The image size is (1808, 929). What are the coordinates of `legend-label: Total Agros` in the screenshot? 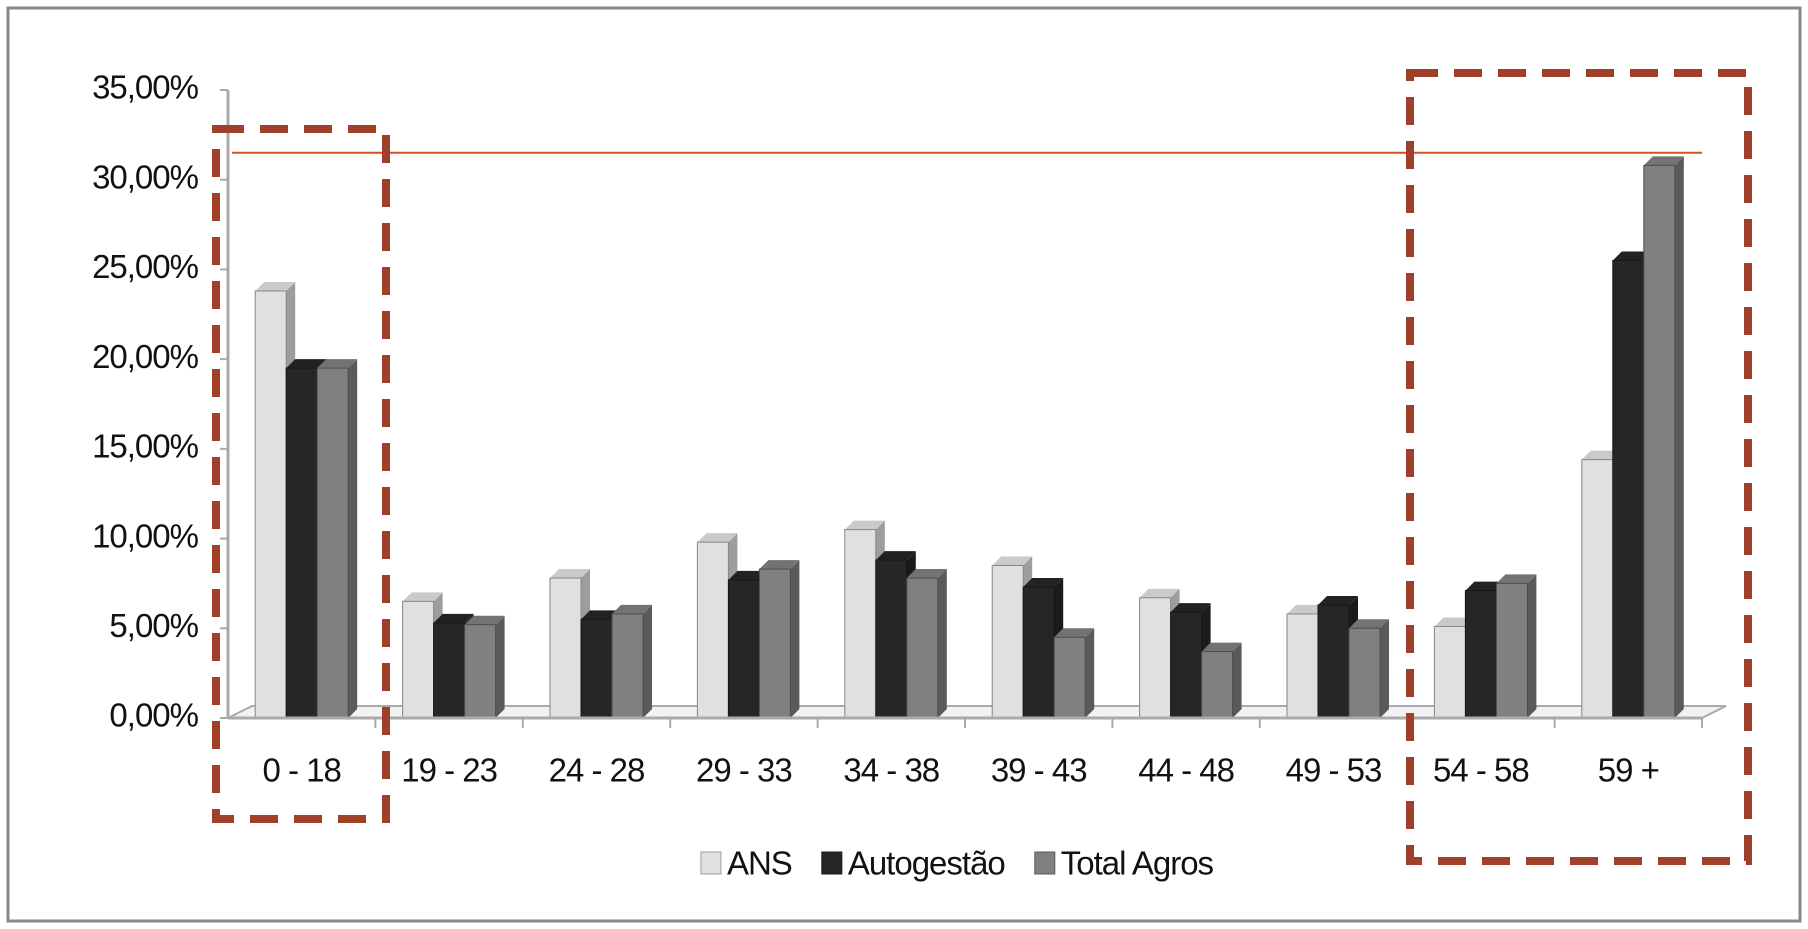 It's located at (1137, 863).